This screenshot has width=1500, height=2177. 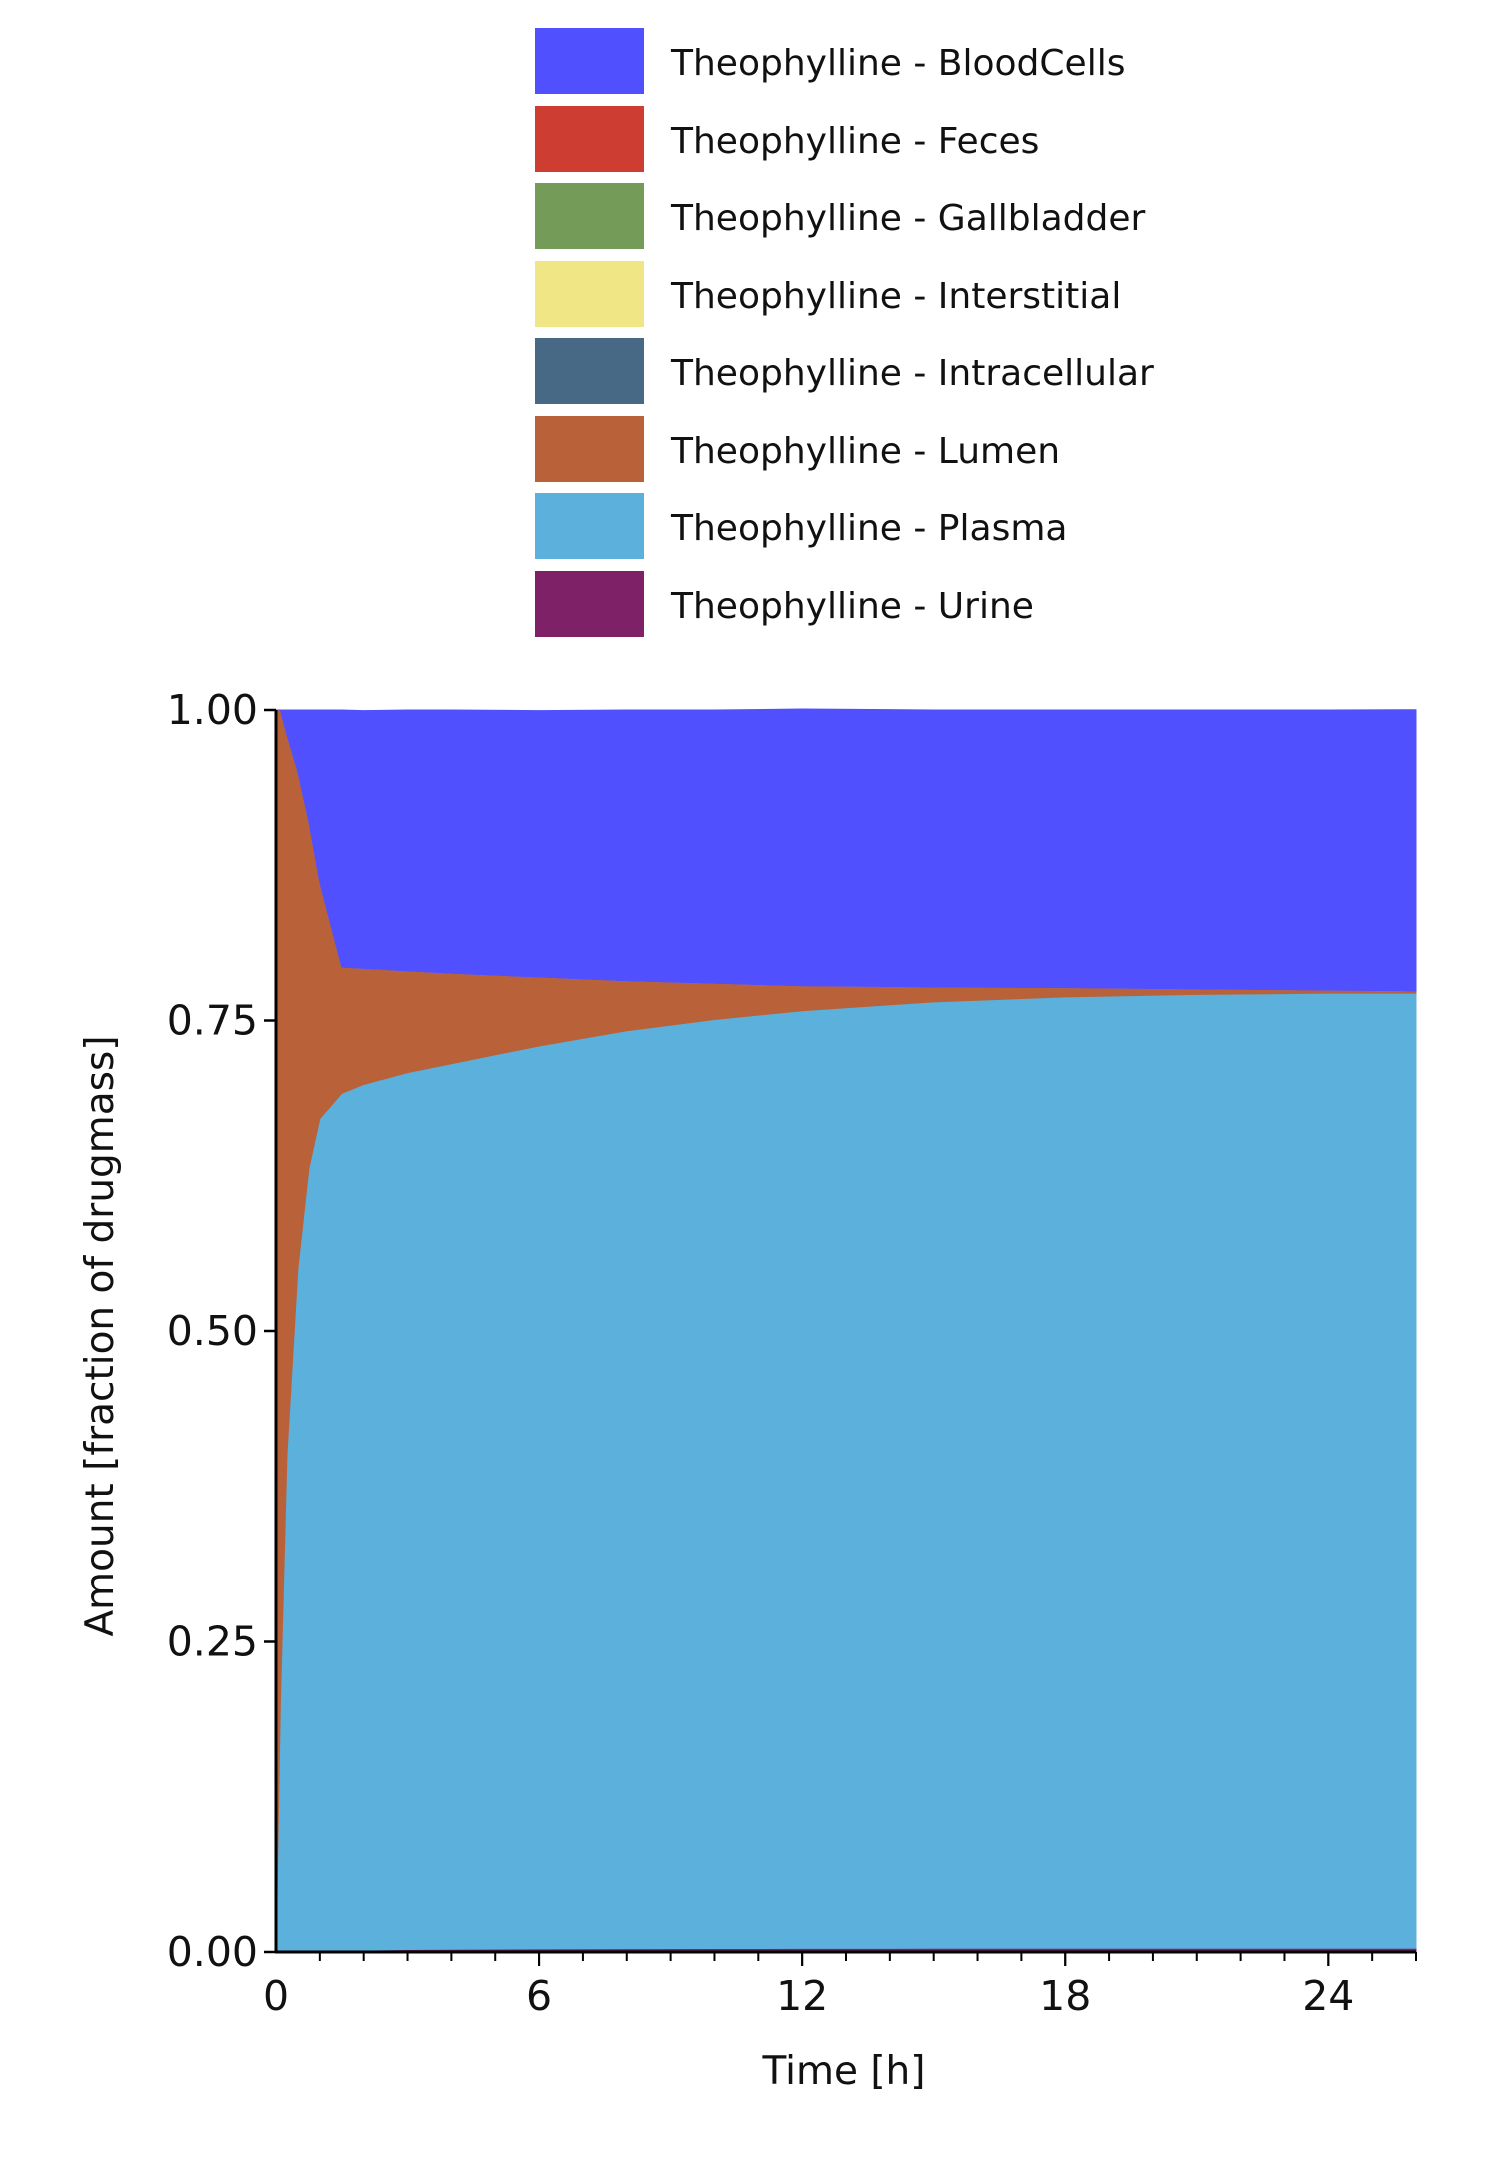 What do you see at coordinates (896, 296) in the screenshot?
I see `legend-label: Theophylline - Interstitial` at bounding box center [896, 296].